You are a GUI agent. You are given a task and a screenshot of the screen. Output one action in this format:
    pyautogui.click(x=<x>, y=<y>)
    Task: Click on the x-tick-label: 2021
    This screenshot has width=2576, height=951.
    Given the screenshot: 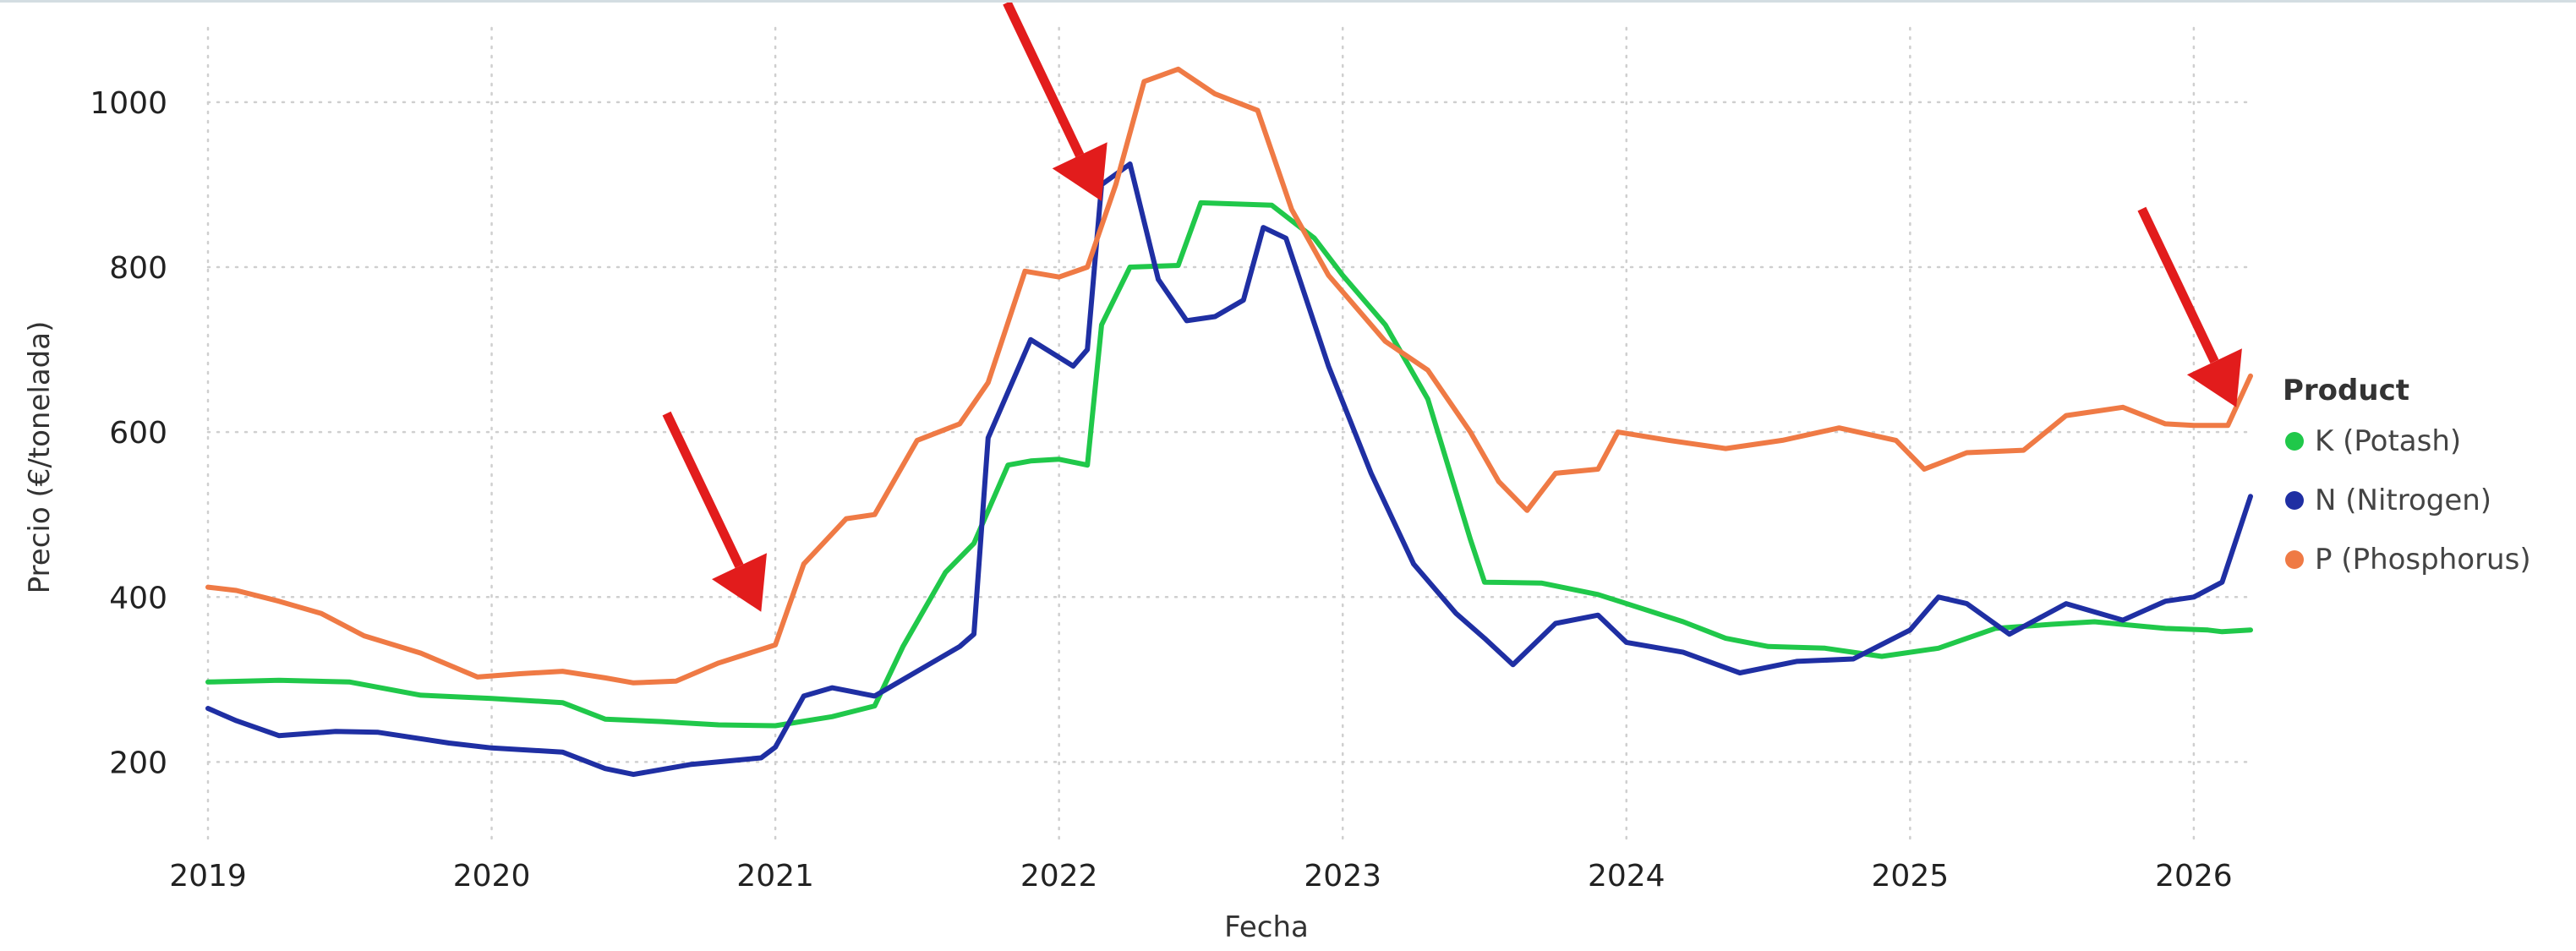 What is the action you would take?
    pyautogui.click(x=775, y=877)
    